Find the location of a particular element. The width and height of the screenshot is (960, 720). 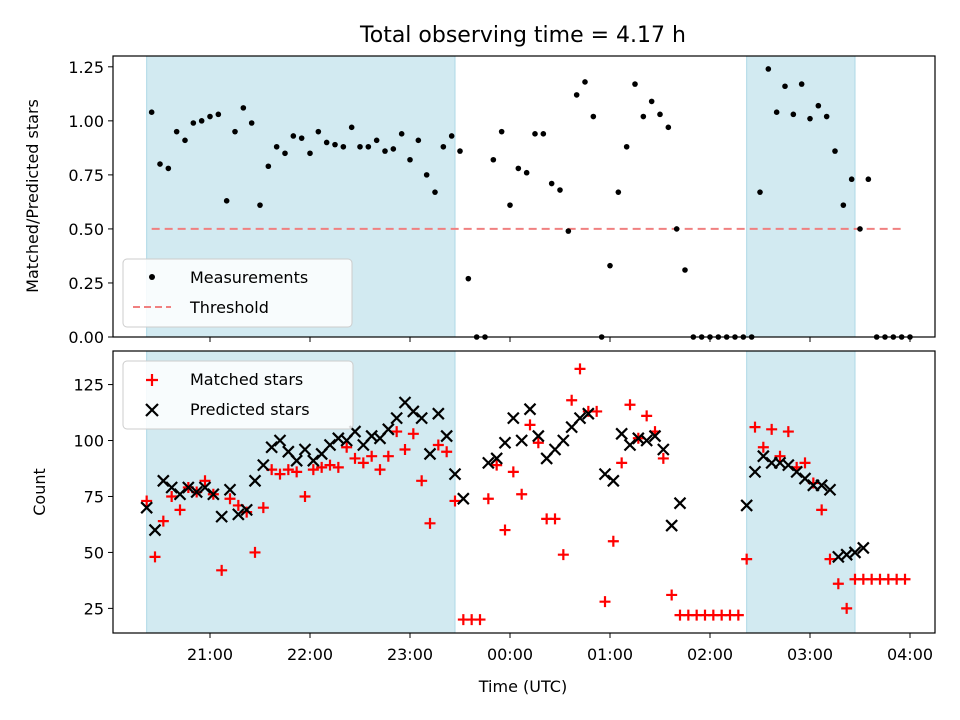

x-tick-label: 22:00 is located at coordinates (310, 654).